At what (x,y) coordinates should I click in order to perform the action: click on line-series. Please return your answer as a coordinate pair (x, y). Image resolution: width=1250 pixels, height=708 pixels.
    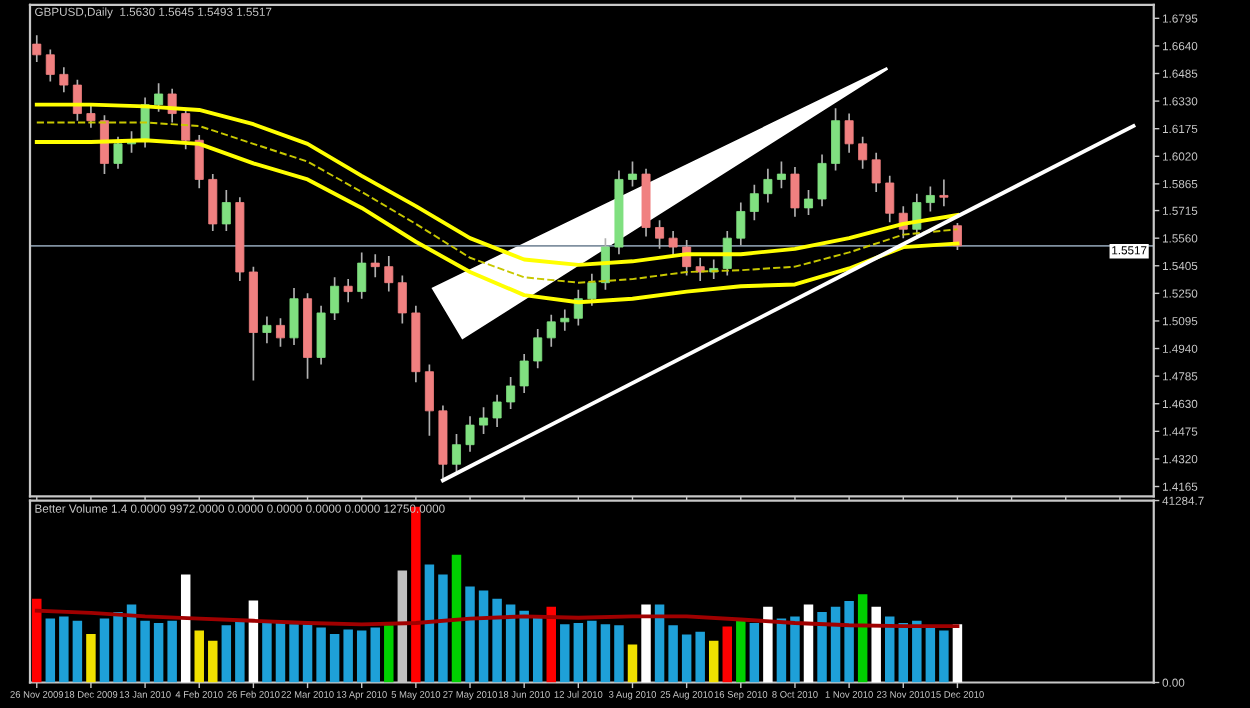
    Looking at the image, I should click on (497, 618).